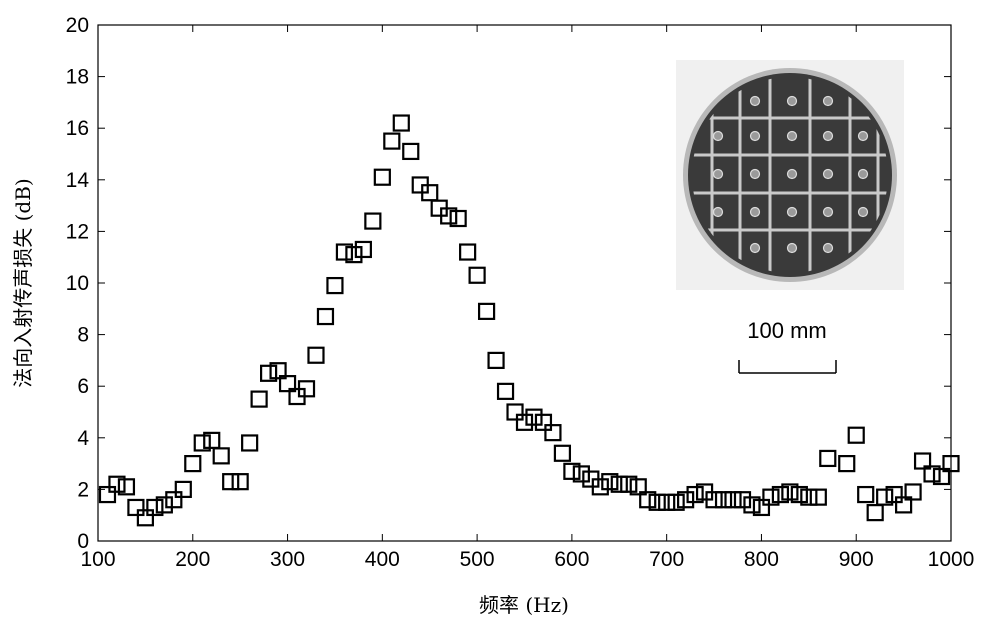 The image size is (995, 626). What do you see at coordinates (77, 77) in the screenshot?
I see `y-tick-label: 18` at bounding box center [77, 77].